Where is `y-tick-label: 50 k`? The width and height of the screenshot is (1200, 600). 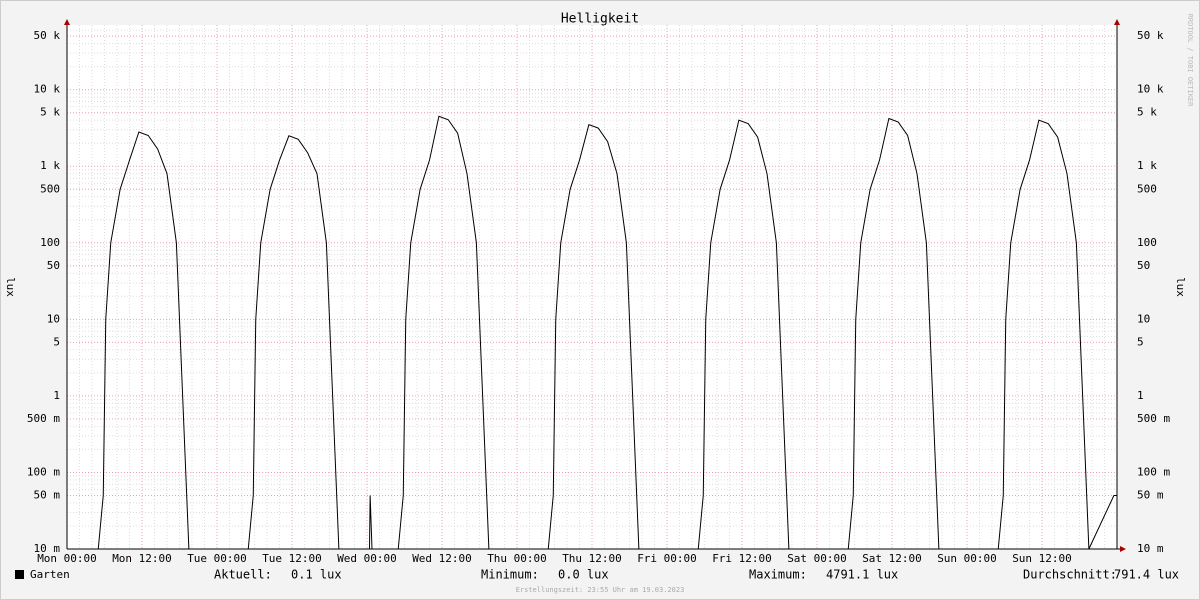 y-tick-label: 50 k is located at coordinates (47, 35).